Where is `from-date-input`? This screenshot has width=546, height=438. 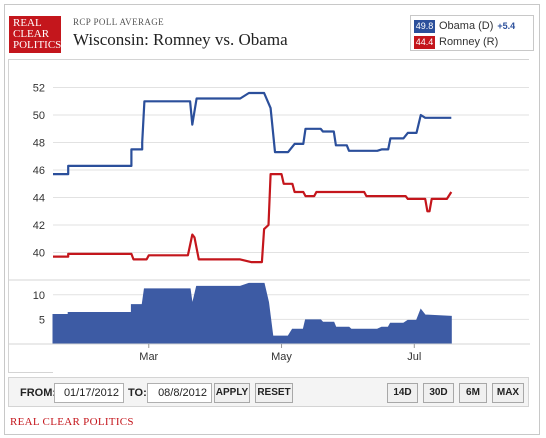
from-date-input is located at coordinates (89, 393).